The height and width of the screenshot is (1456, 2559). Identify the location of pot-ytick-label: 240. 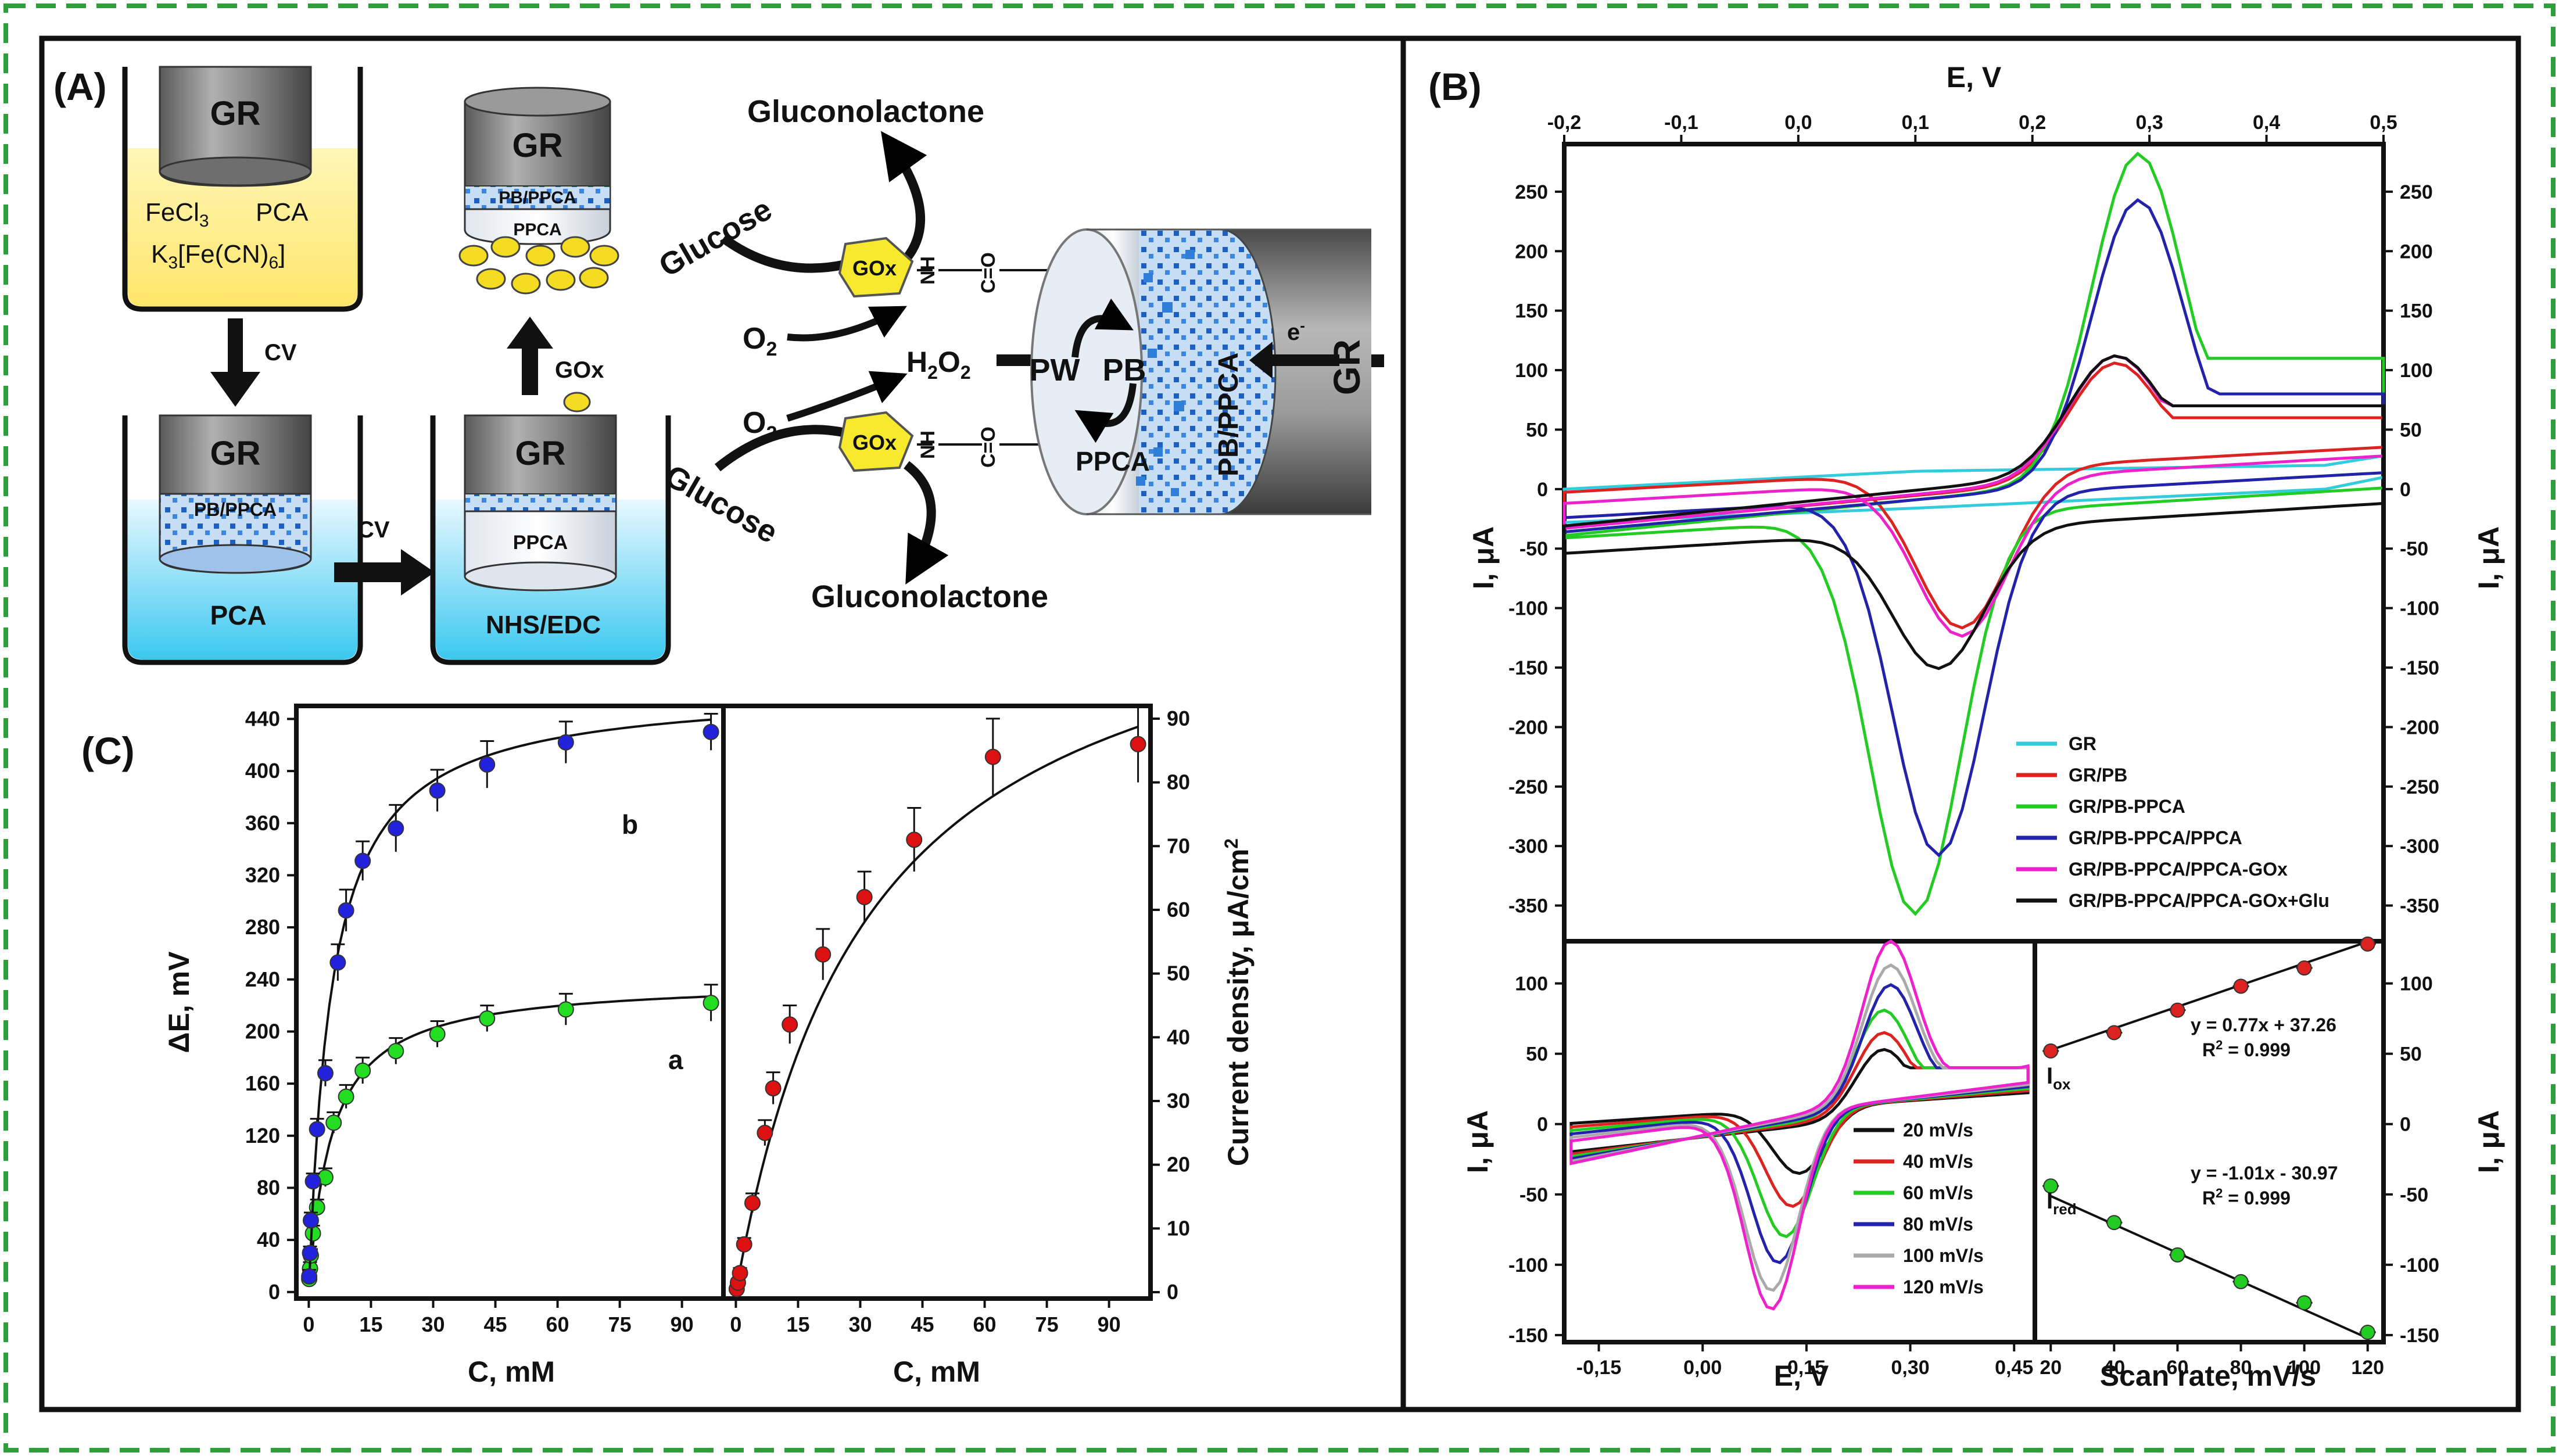
(262, 979).